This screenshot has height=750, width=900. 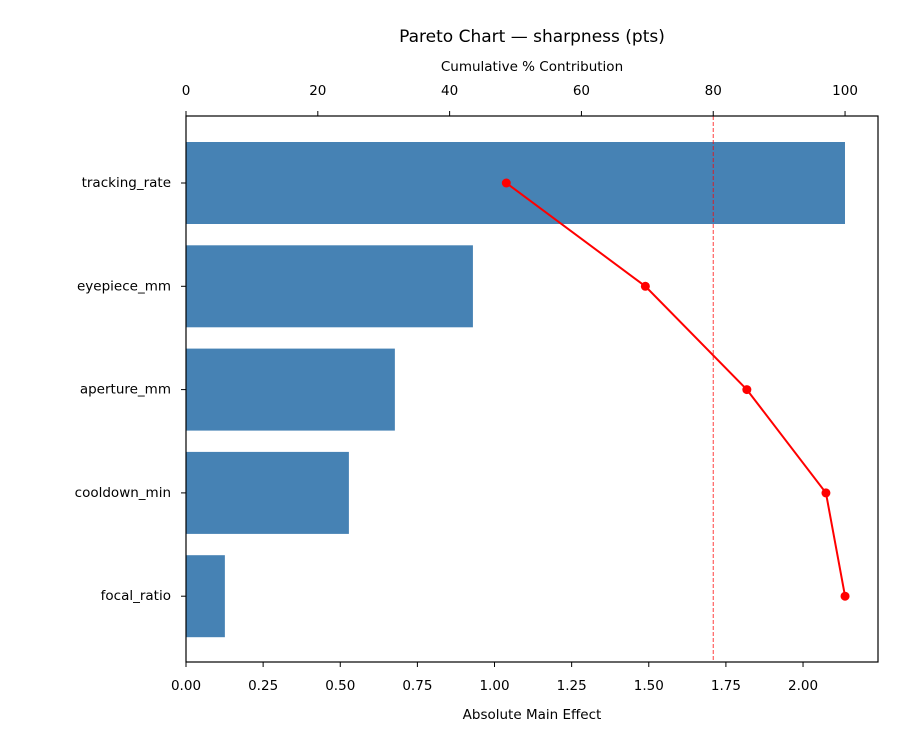 I want to click on y-tick-label: focal_ratio, so click(x=136, y=596).